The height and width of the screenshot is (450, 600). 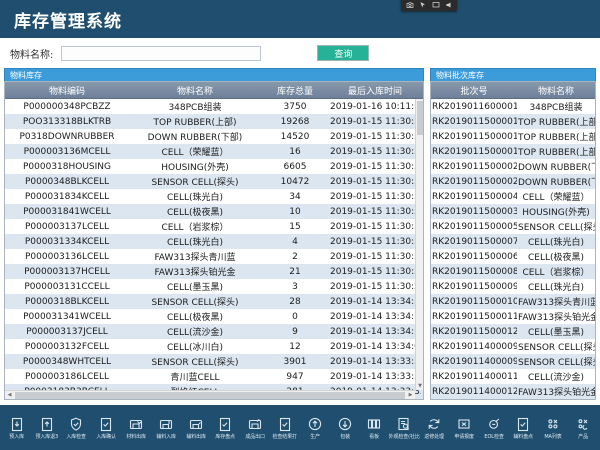 I want to click on table-row: RK2019011500008 CELL（岩浆棕）, so click(x=513, y=271).